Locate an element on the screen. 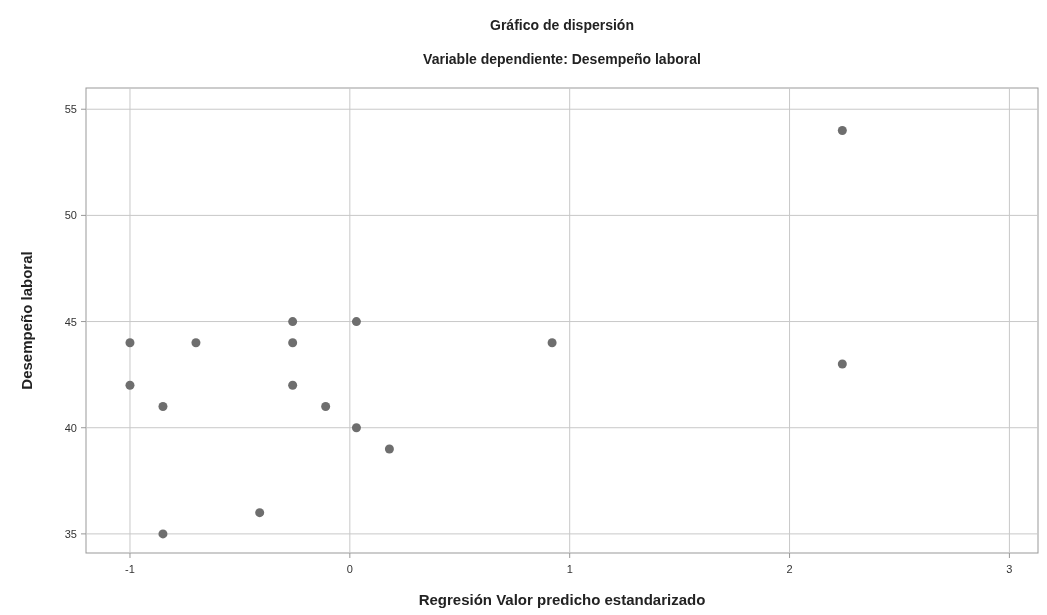 The width and height of the screenshot is (1047, 615). y-tick-label: 45 is located at coordinates (70, 321).